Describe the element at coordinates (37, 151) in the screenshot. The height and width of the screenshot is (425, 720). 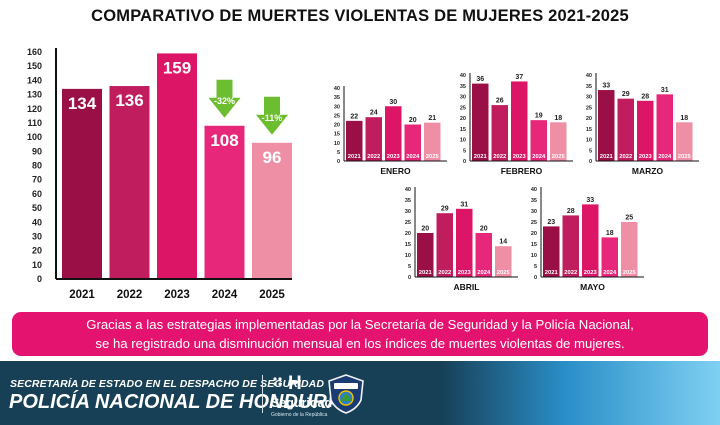
I see `y-tick-label: 90` at that location.